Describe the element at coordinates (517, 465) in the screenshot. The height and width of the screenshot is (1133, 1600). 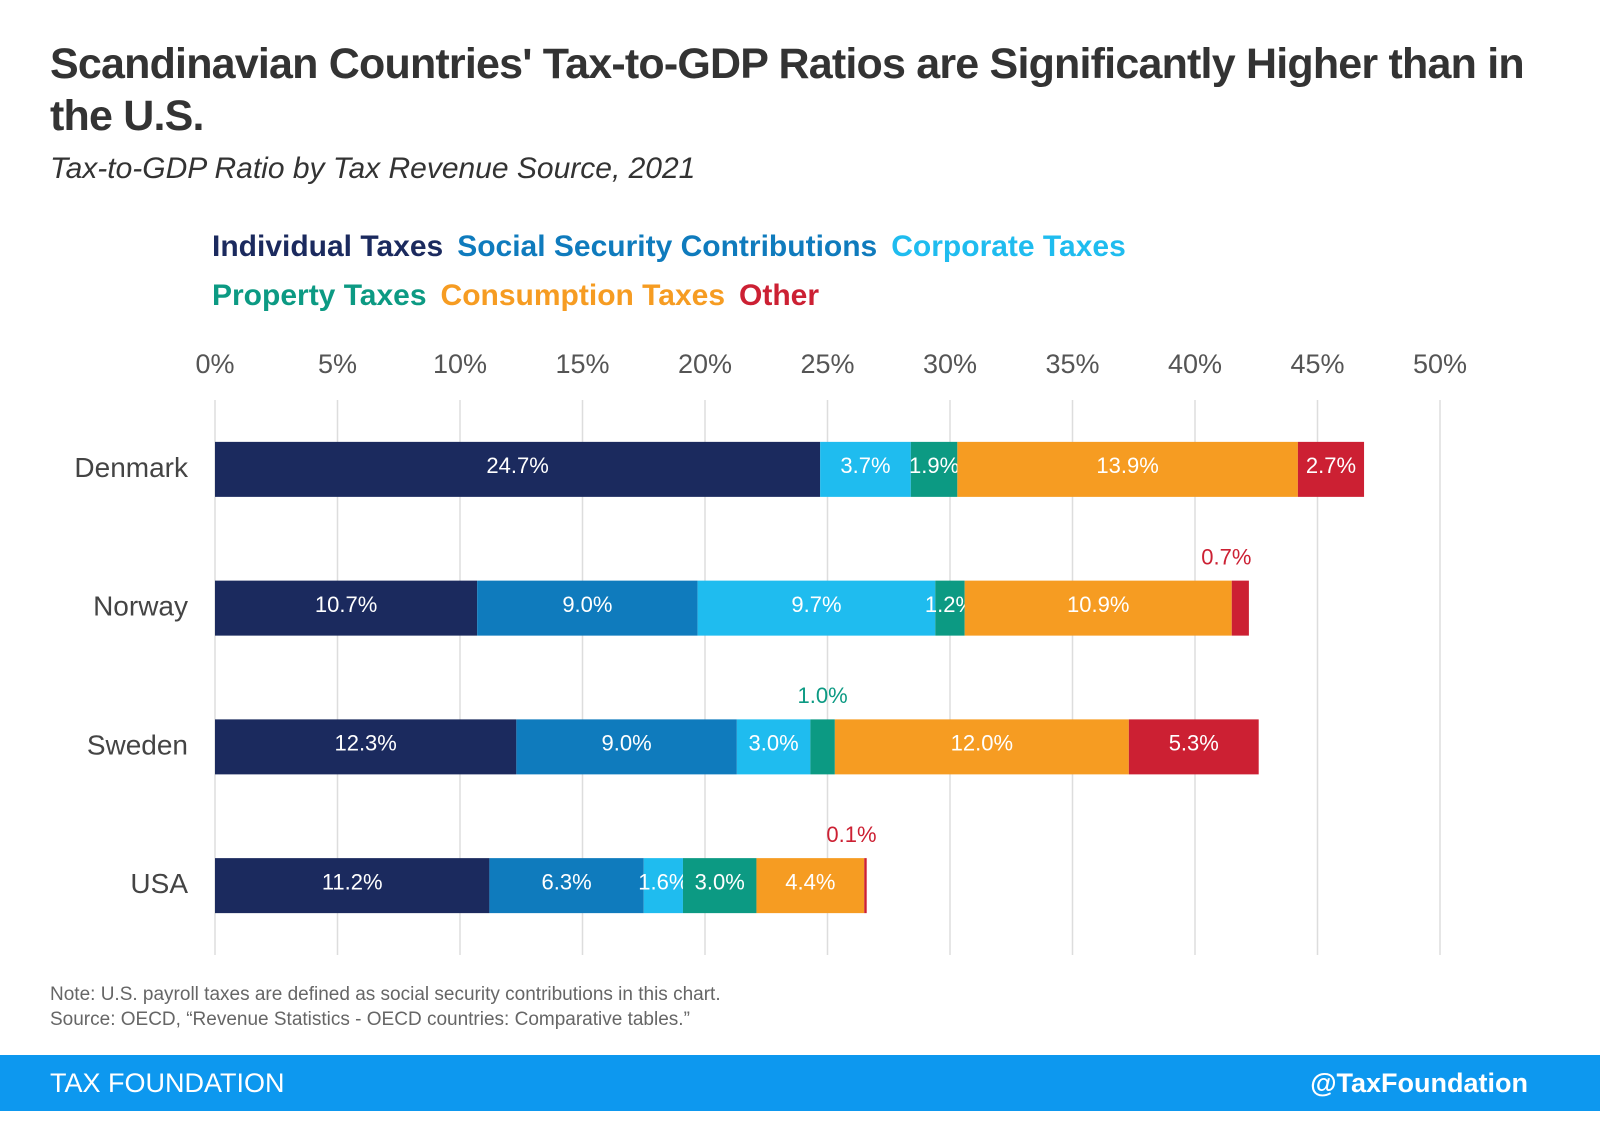
I see `data-label: 24.7%` at that location.